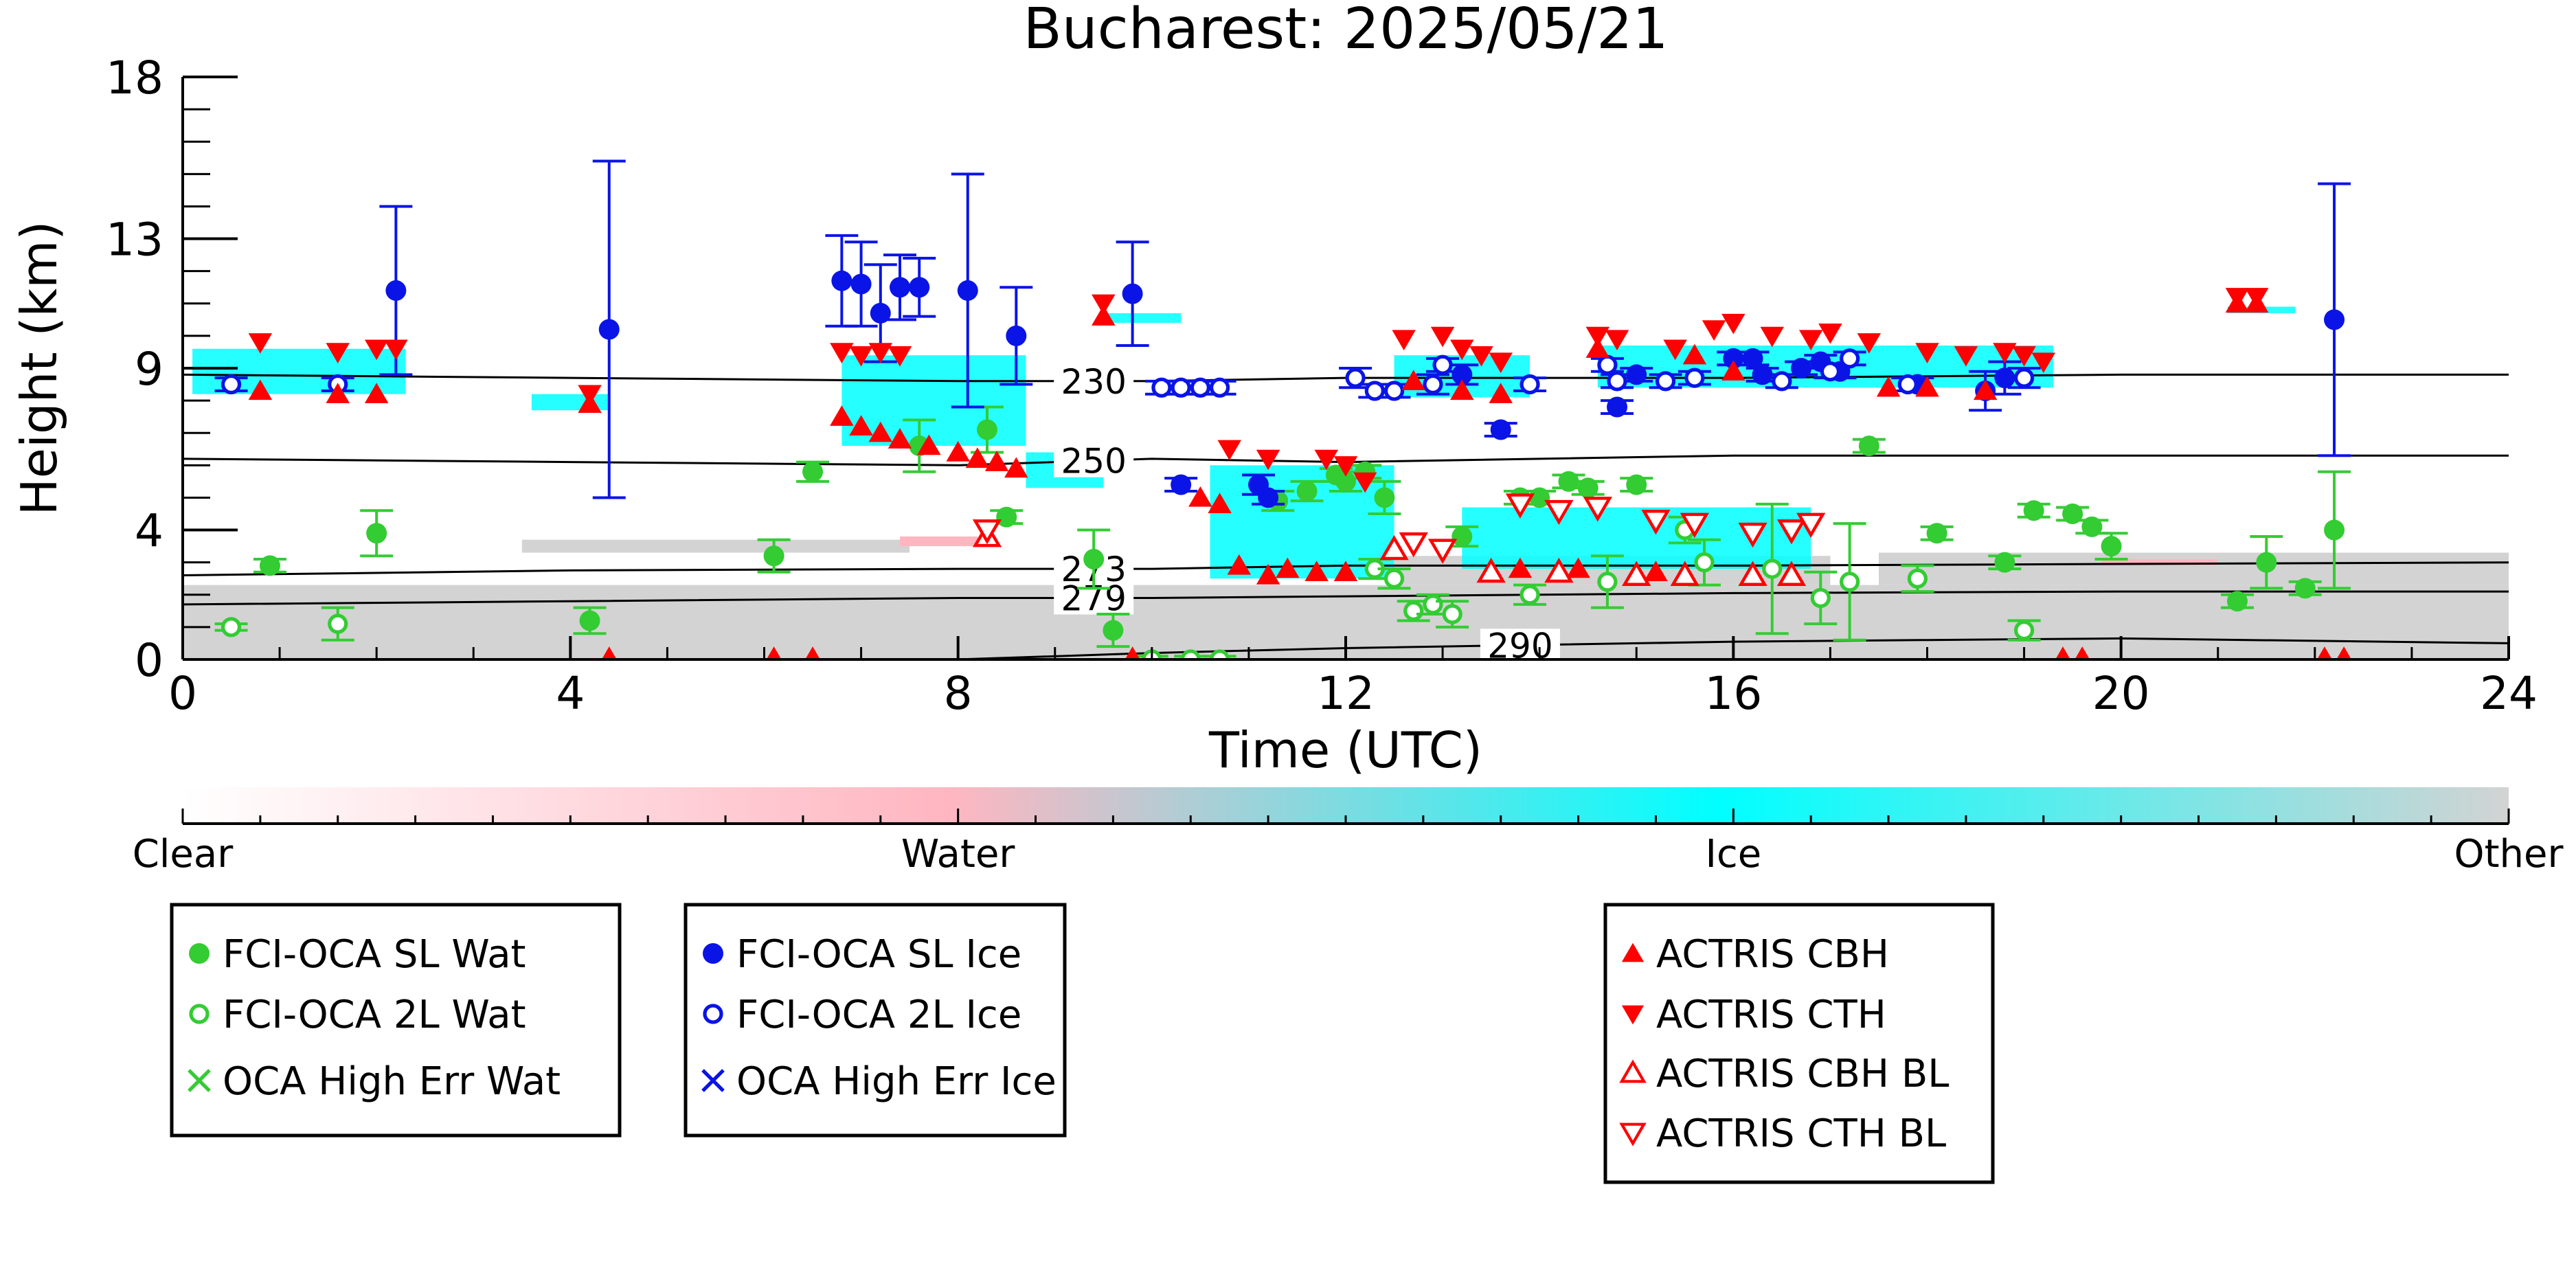  Describe the element at coordinates (149, 369) in the screenshot. I see `y-tick-label: 9` at that location.